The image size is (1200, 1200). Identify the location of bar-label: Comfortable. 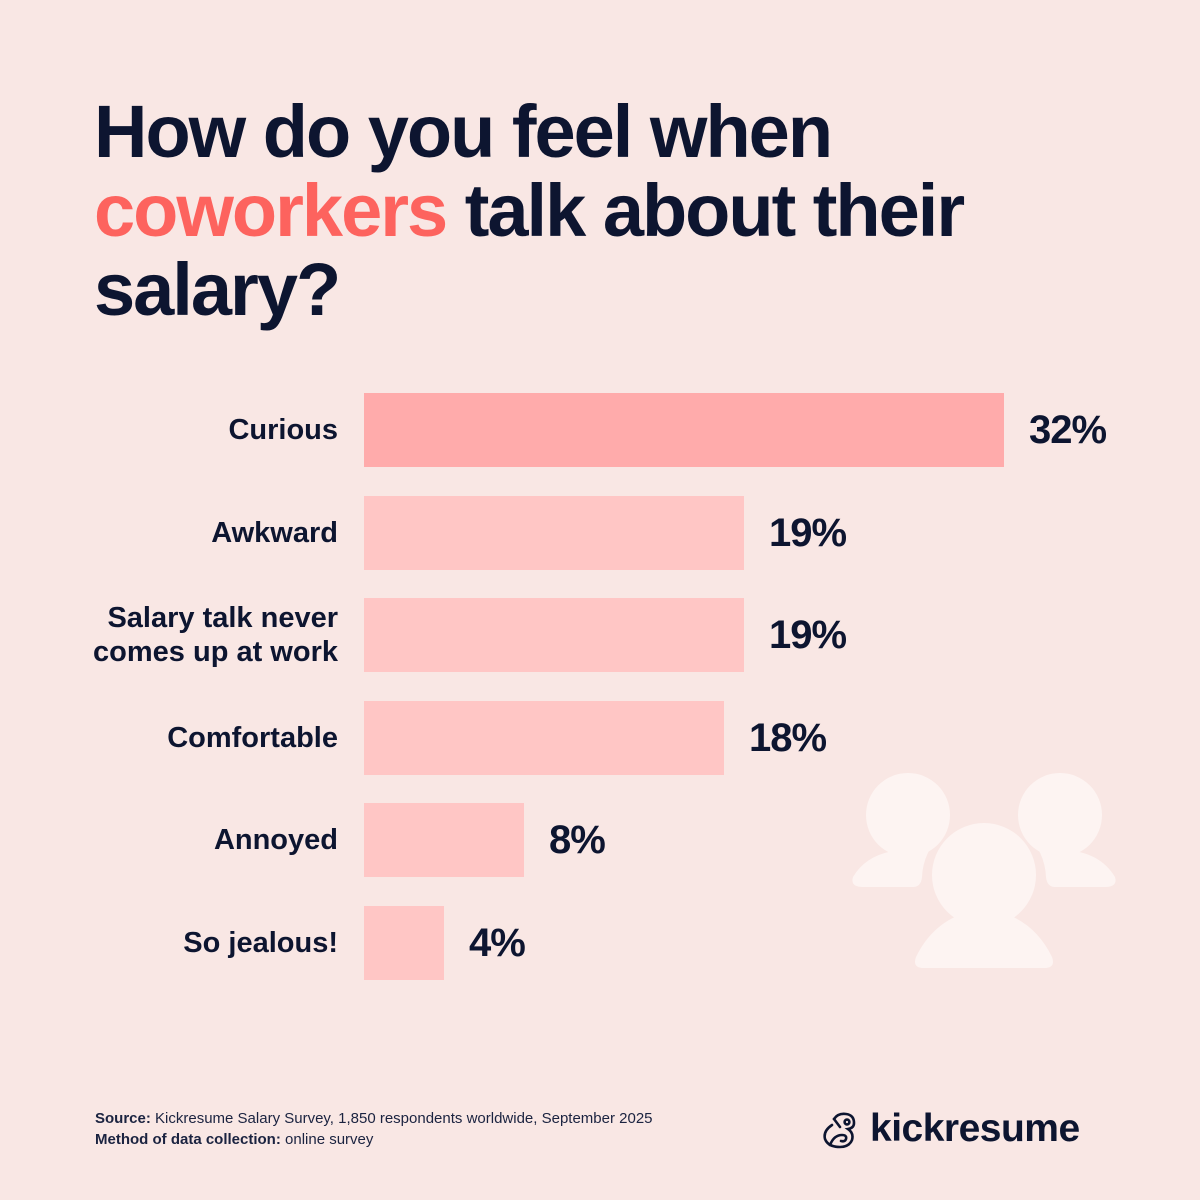
(252, 738).